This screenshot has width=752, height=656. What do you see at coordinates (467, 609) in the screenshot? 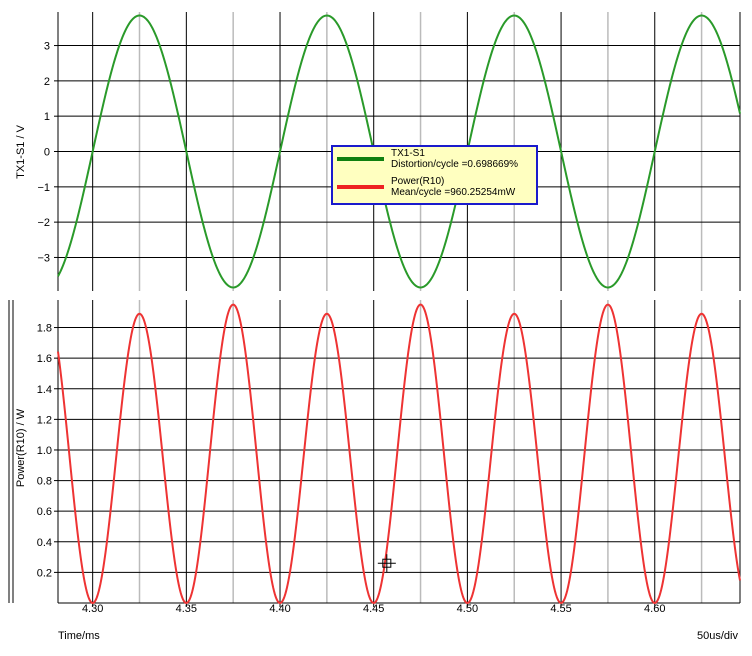
I see `time-tick-label-4: 4.50` at bounding box center [467, 609].